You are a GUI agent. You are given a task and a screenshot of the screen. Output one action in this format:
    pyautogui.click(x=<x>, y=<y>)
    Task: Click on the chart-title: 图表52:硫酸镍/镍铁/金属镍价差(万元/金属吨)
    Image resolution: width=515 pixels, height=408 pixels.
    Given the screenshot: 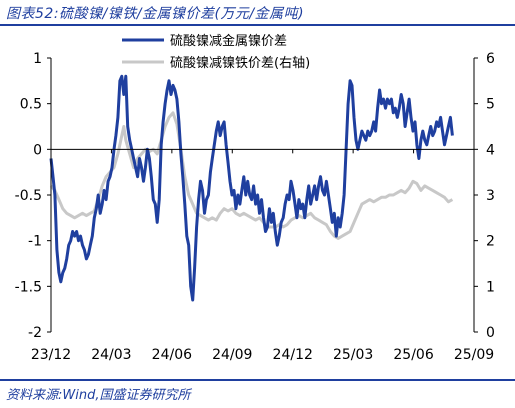 What is the action you would take?
    pyautogui.click(x=155, y=14)
    